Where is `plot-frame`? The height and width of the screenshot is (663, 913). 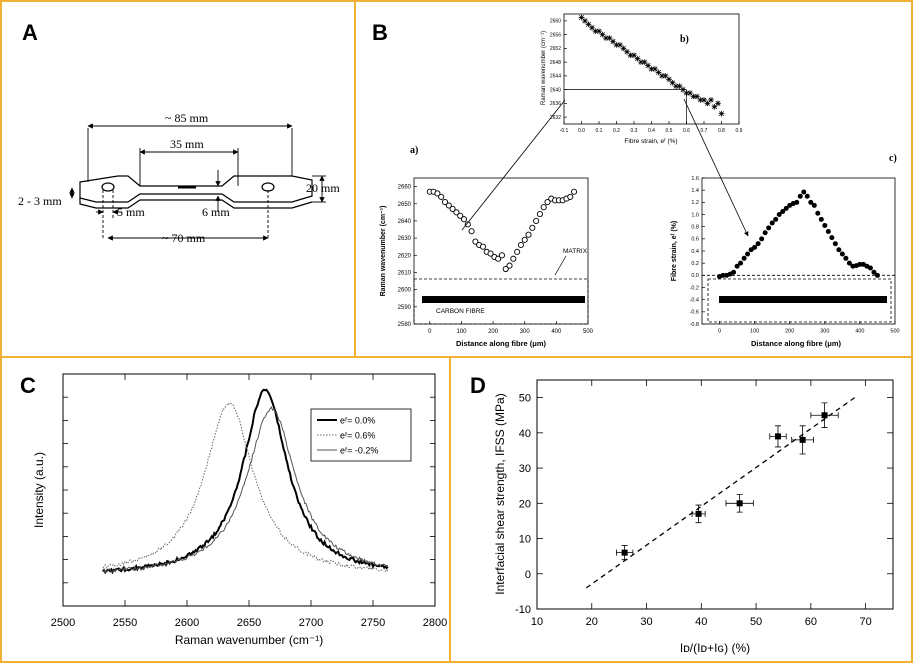
plot-frame is located at coordinates (715, 494).